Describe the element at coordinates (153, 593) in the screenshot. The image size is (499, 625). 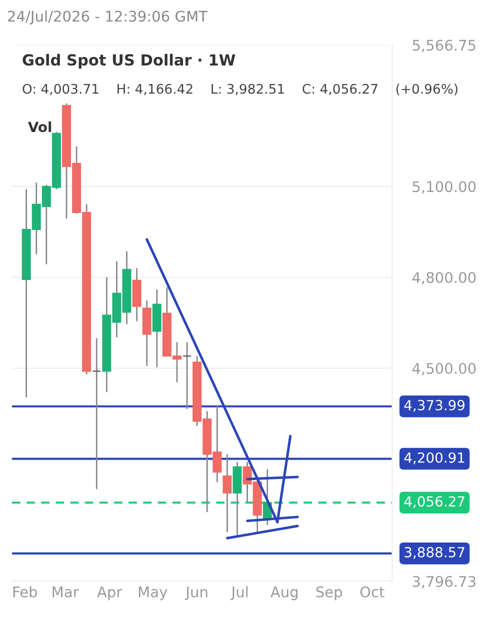
I see `x-tick-label: May` at that location.